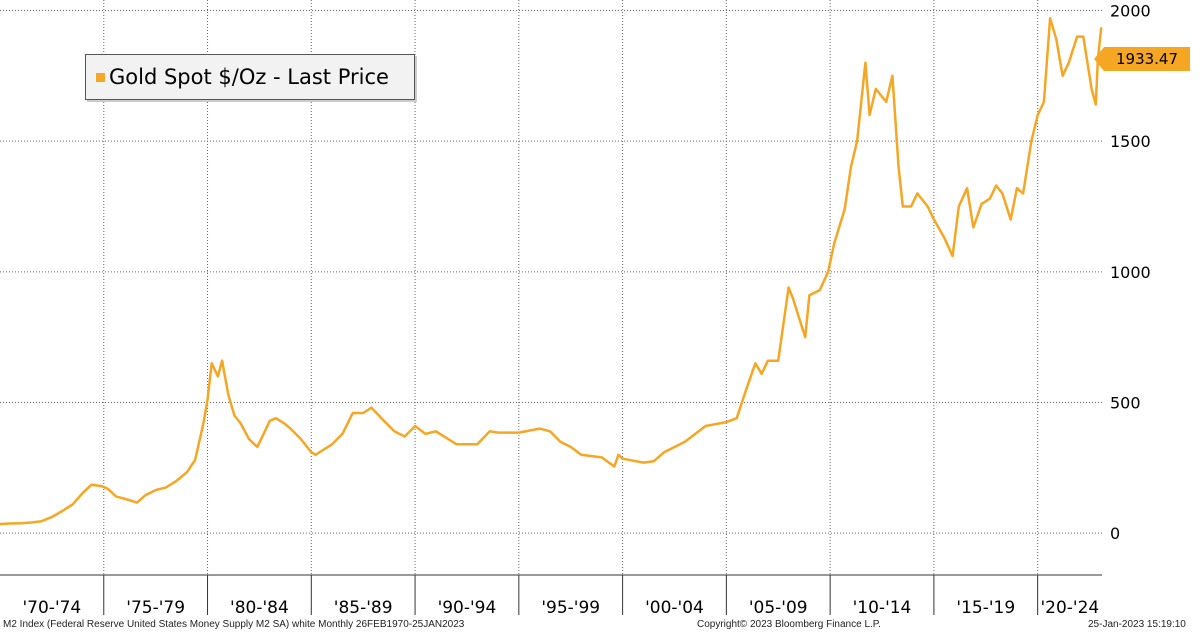 Image resolution: width=1200 pixels, height=633 pixels. What do you see at coordinates (259, 608) in the screenshot?
I see `x-tick-label: '80-'84` at bounding box center [259, 608].